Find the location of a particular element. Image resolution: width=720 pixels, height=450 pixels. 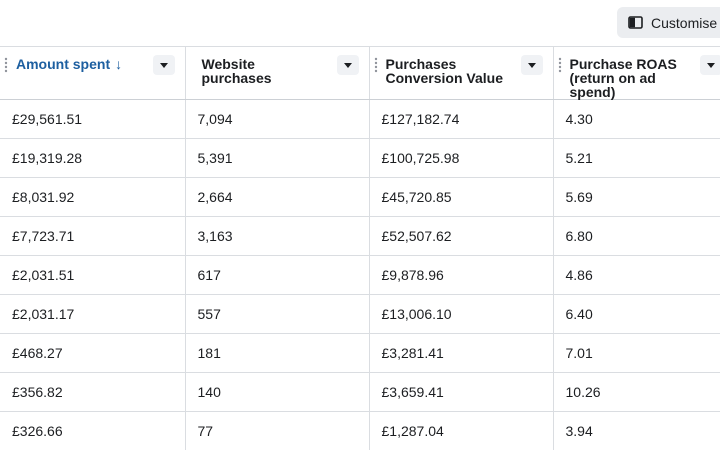

cell-purchase-roas: 4.30 is located at coordinates (636, 119).